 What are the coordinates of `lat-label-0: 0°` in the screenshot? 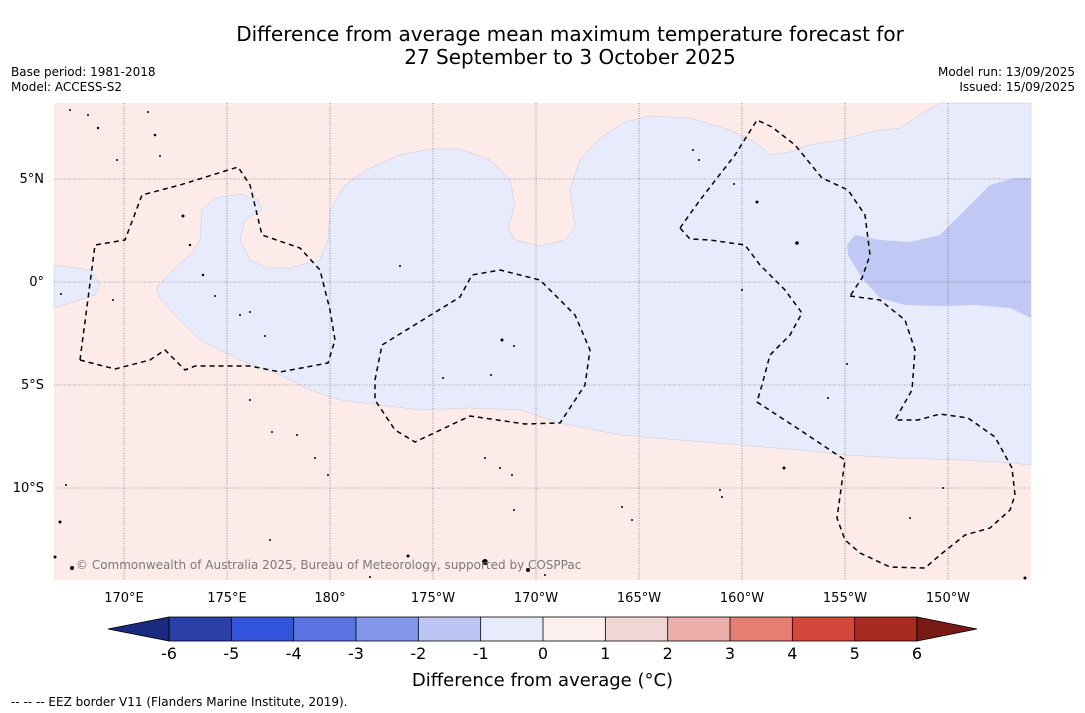 It's located at (36, 282).